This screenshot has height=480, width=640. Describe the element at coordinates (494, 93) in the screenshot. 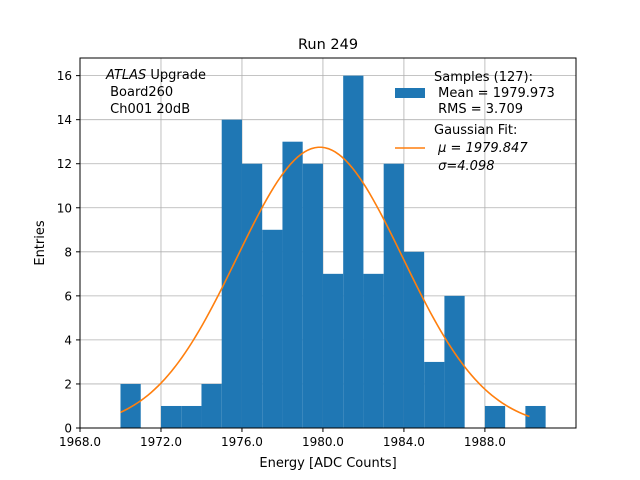

I see `legend-hist-label-2: Mean = 1979.973` at that location.